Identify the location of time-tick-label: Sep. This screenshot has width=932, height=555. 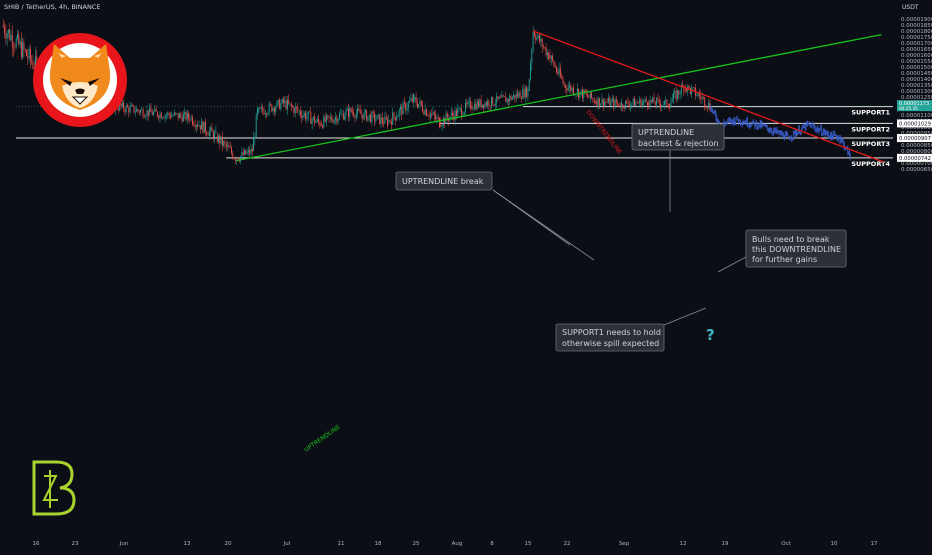
(624, 544).